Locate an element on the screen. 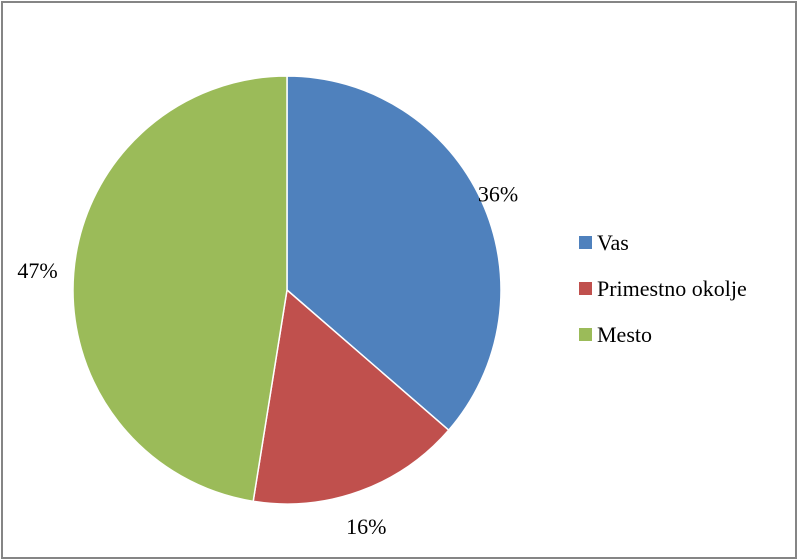 This screenshot has width=798, height=560. legend-swatch-mesto is located at coordinates (585, 334).